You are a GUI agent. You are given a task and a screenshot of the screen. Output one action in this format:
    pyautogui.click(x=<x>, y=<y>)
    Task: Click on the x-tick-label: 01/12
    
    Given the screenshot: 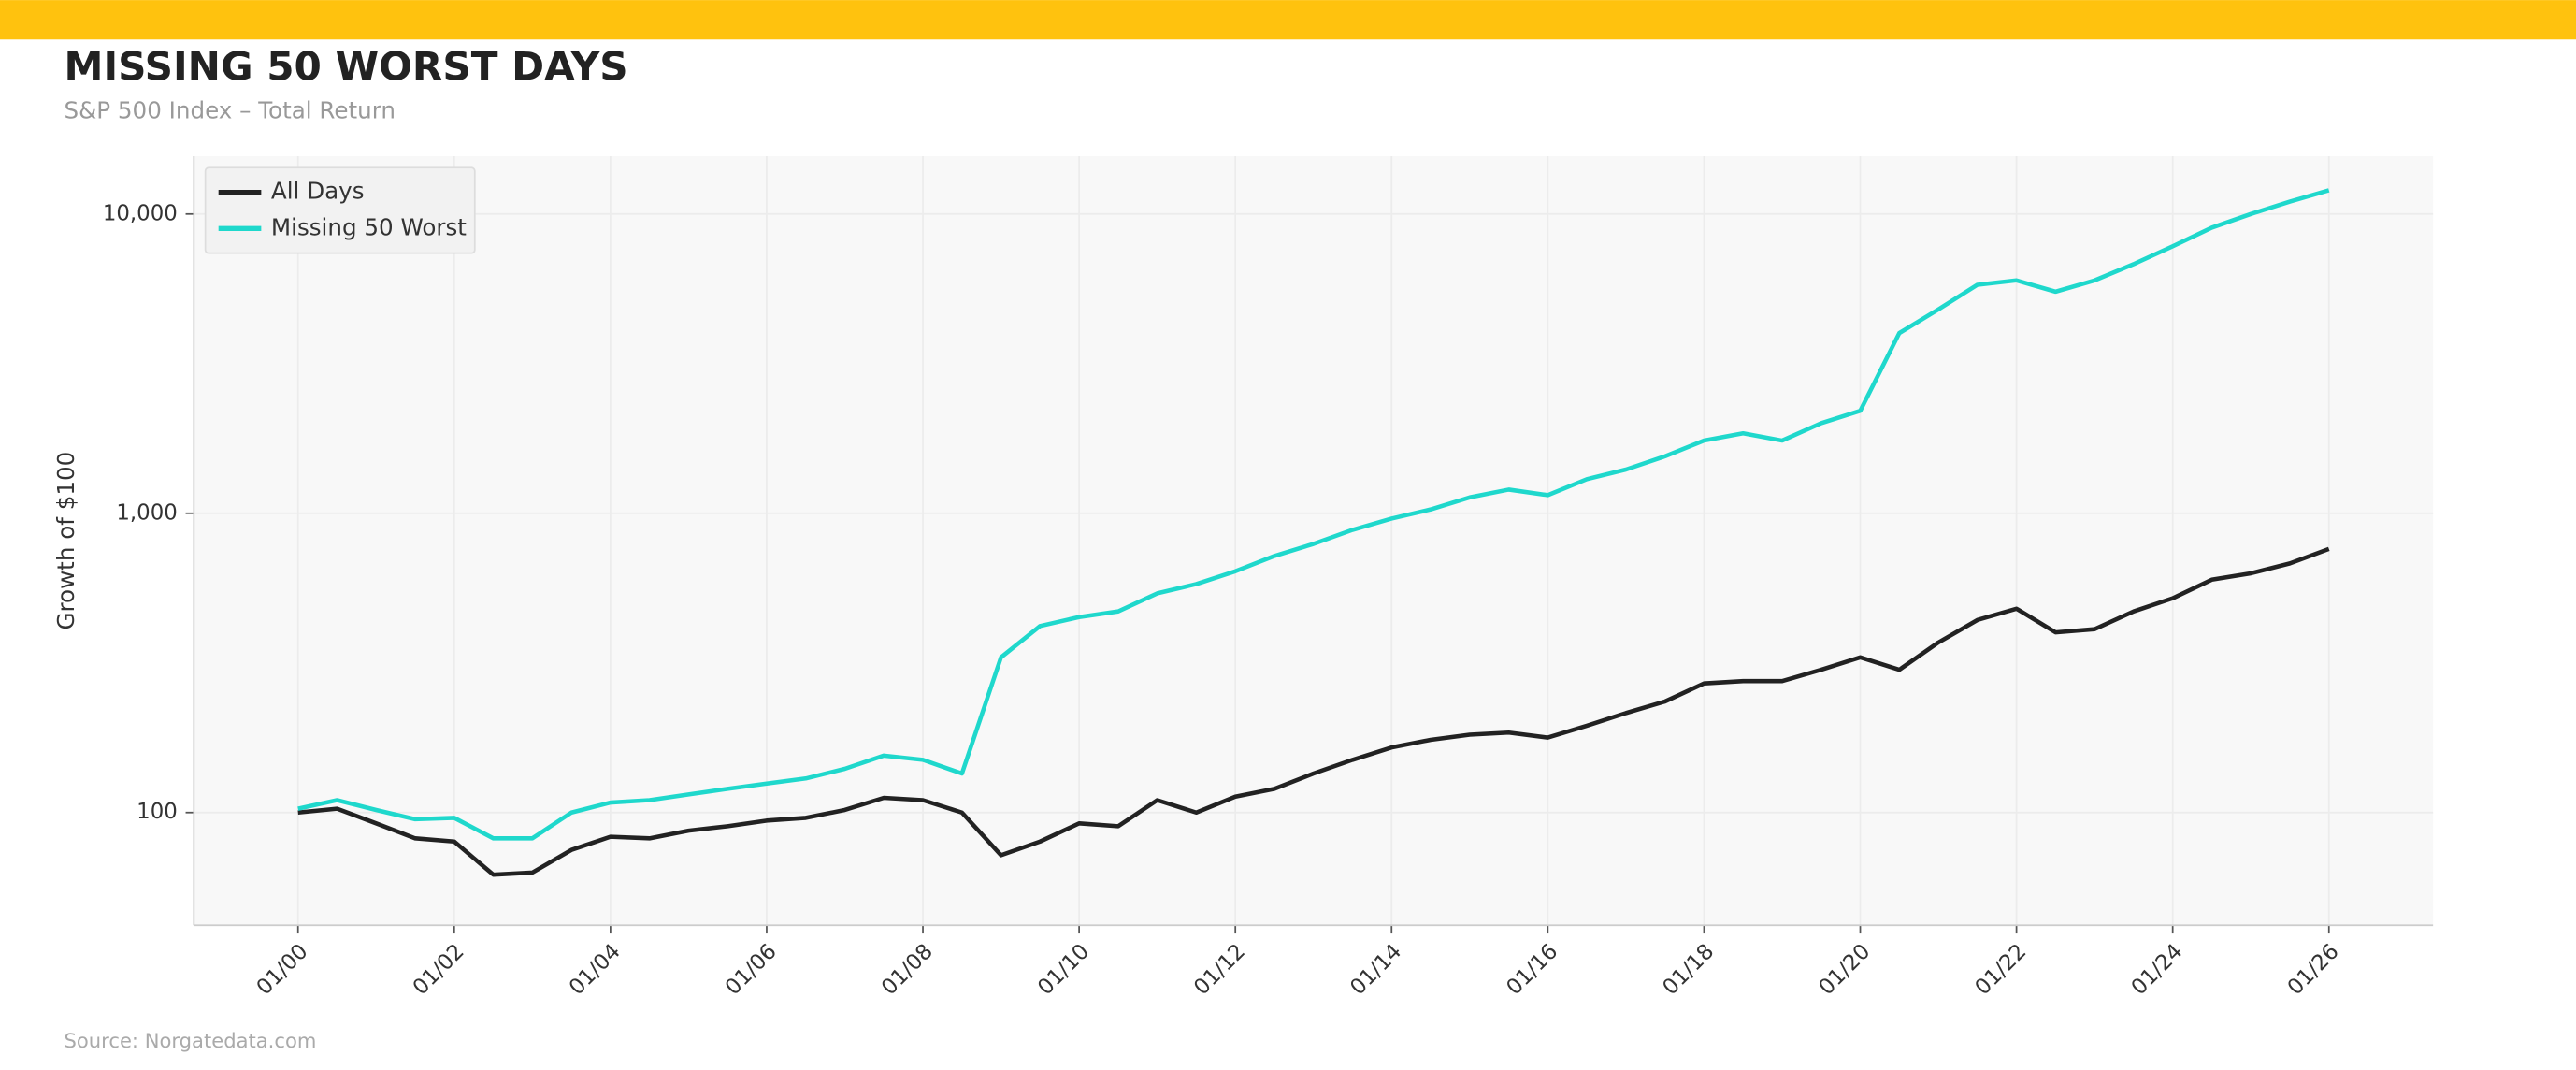 What is the action you would take?
    pyautogui.click(x=1220, y=969)
    